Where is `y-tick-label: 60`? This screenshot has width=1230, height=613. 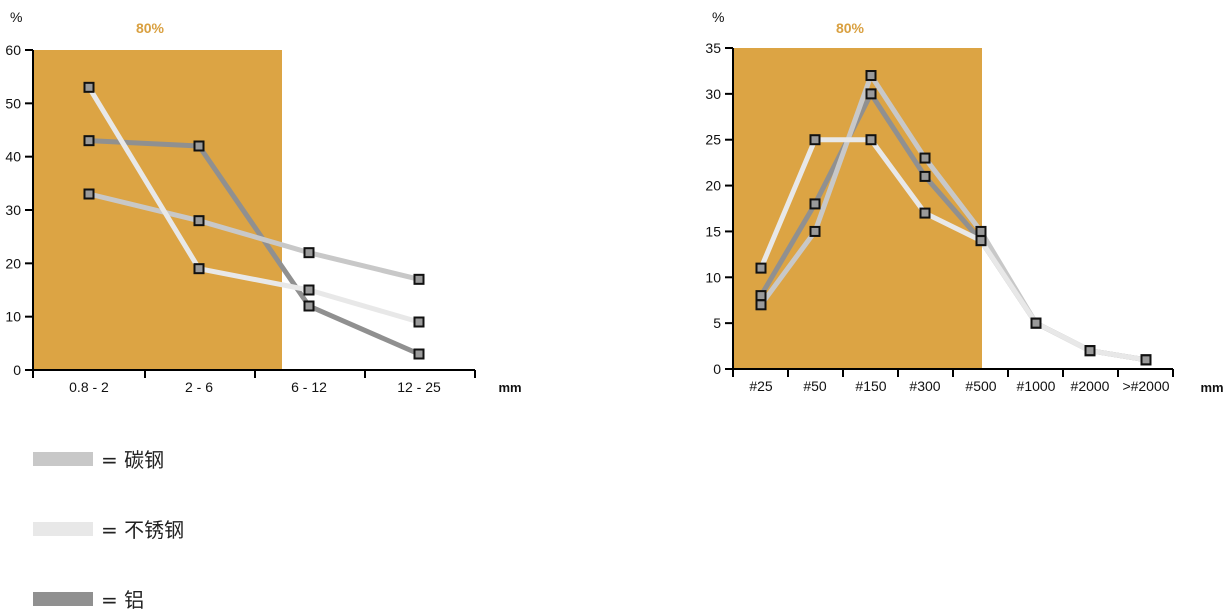 y-tick-label: 60 is located at coordinates (13, 50).